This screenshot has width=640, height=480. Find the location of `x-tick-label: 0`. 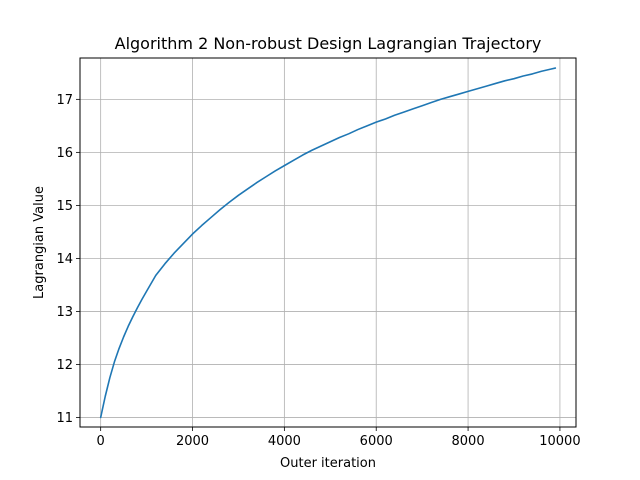

x-tick-label: 0 is located at coordinates (101, 441).